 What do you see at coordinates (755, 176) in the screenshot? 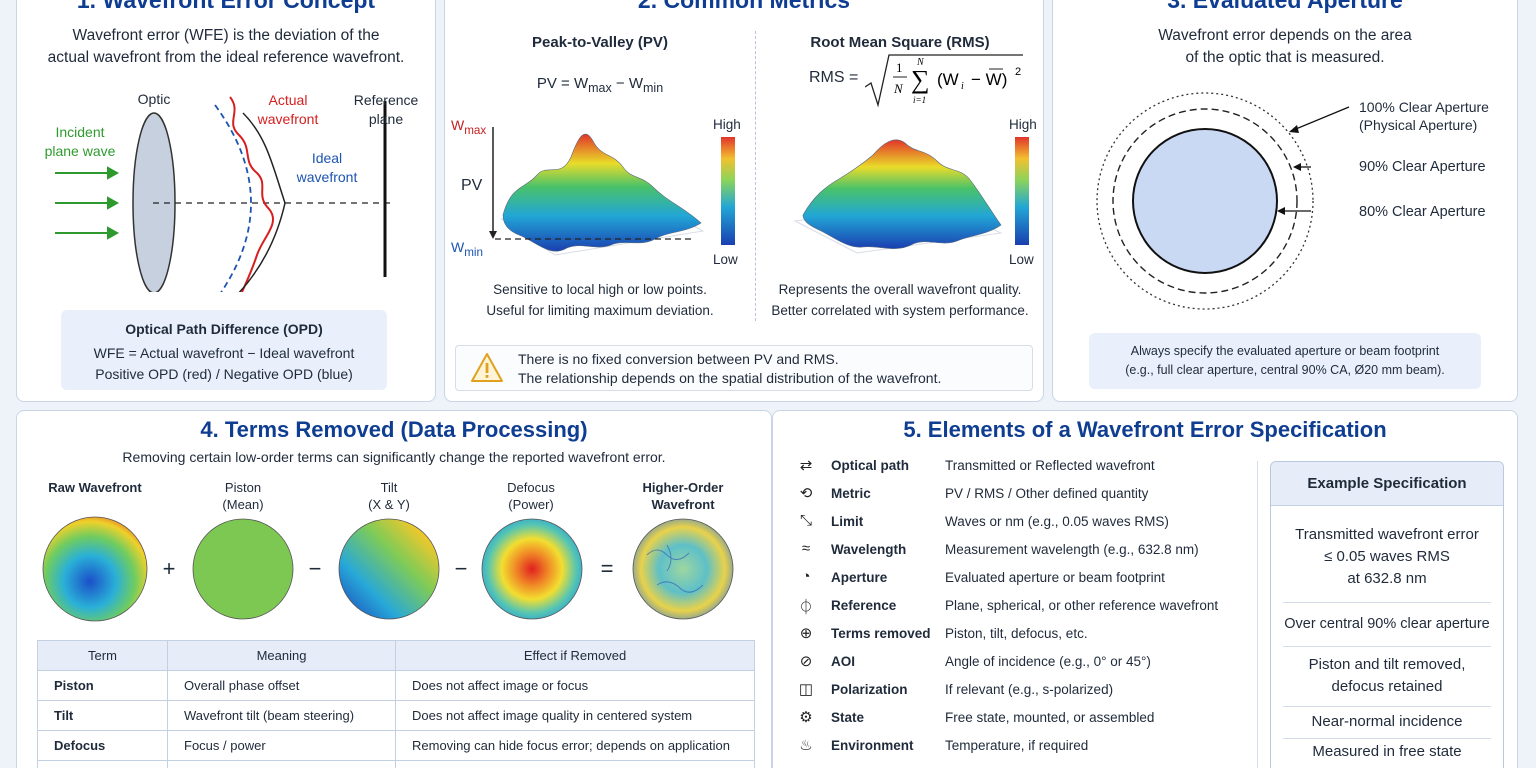
I see `metrics-divider` at bounding box center [755, 176].